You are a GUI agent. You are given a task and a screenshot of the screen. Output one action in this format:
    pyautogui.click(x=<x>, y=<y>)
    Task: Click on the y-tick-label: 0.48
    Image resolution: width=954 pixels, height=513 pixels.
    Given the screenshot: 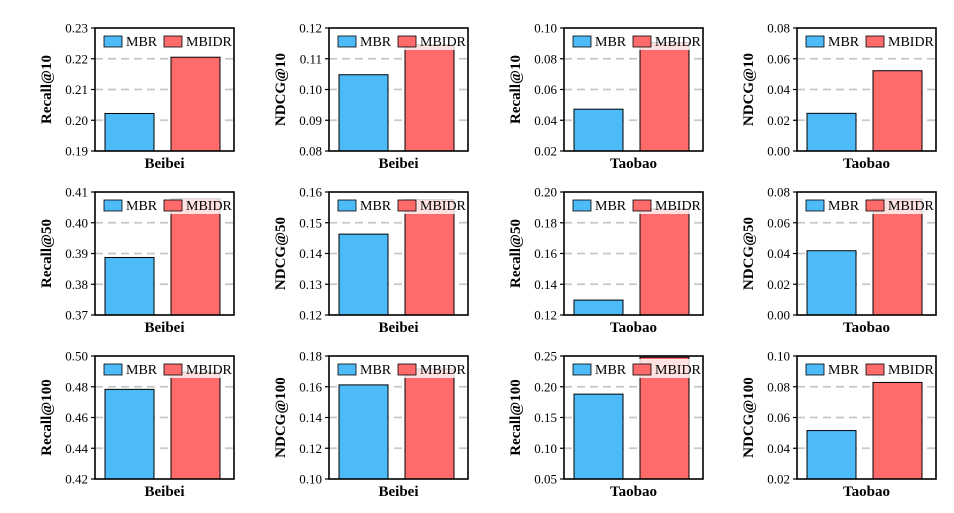 What is the action you would take?
    pyautogui.click(x=76, y=386)
    